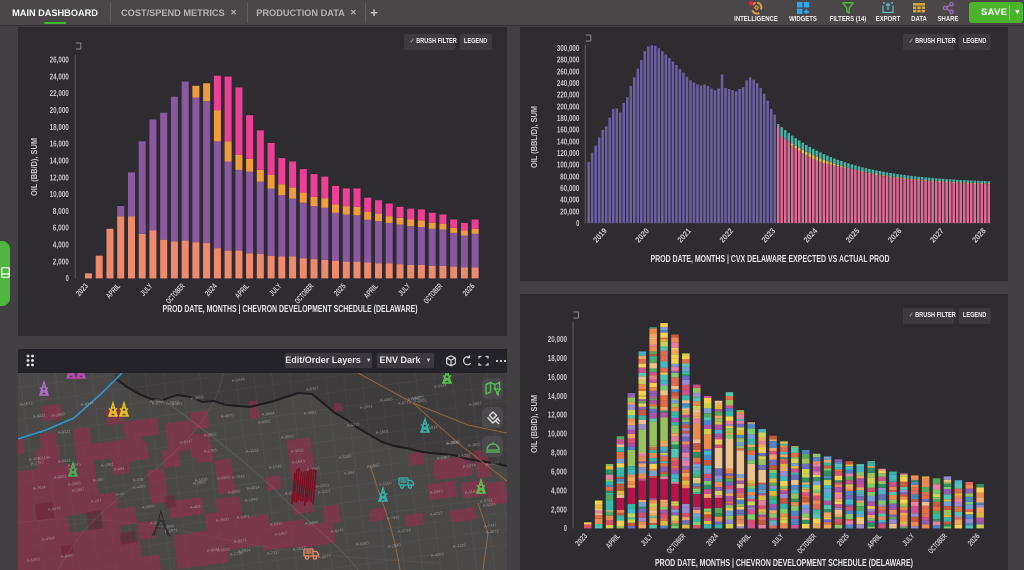 Image resolution: width=1024 pixels, height=570 pixels. I want to click on svg-text: A-2897, so click(475, 403).